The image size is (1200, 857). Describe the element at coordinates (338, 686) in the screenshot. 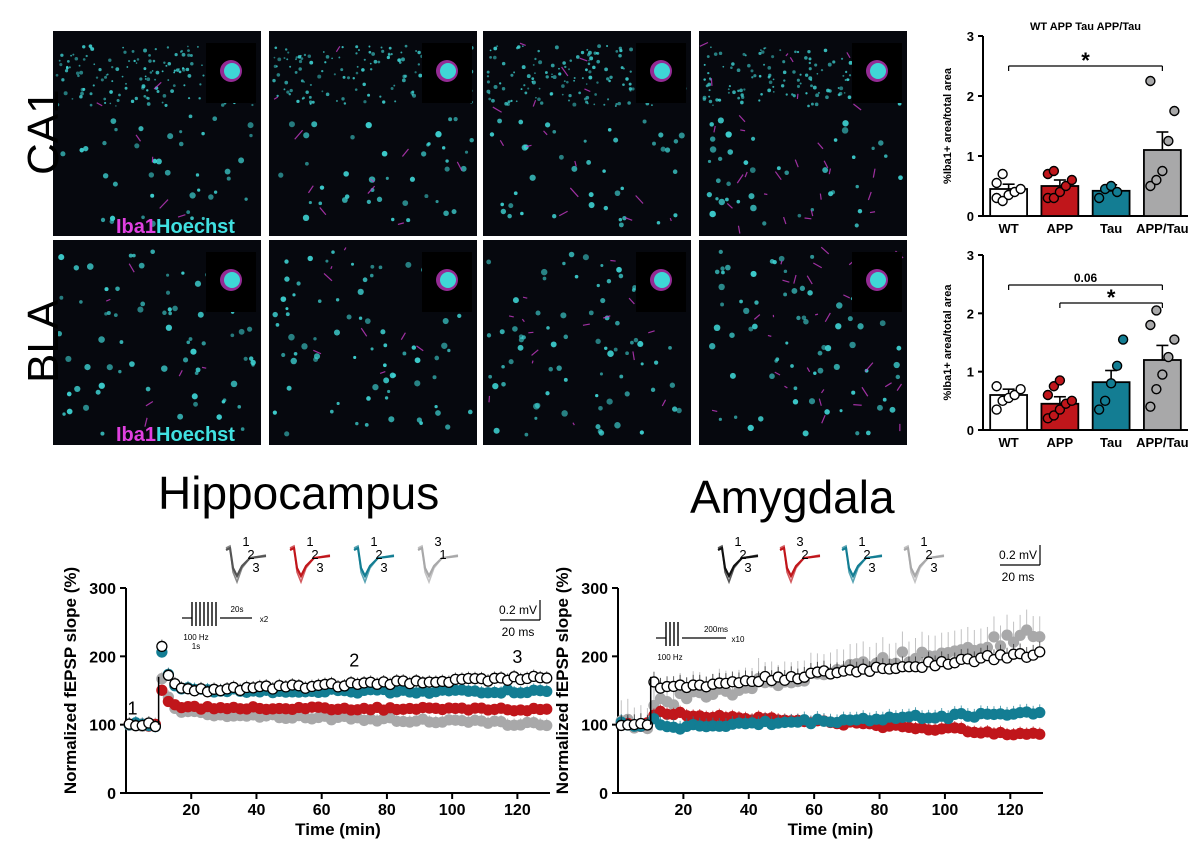

I see `series-wt` at that location.